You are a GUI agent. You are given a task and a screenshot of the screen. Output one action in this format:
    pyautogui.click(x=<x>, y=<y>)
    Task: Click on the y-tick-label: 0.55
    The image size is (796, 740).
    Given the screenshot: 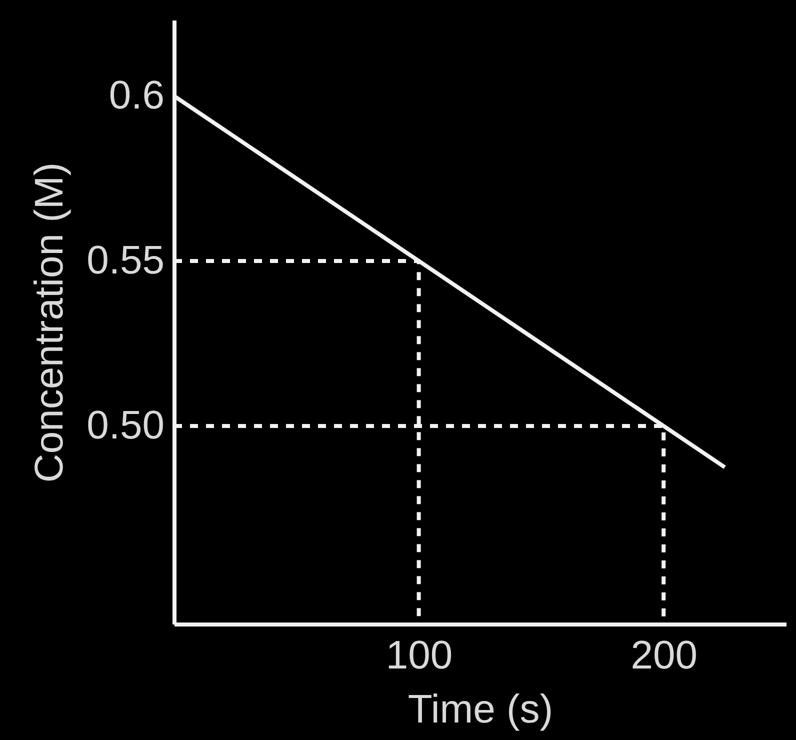 What is the action you would take?
    pyautogui.click(x=125, y=260)
    